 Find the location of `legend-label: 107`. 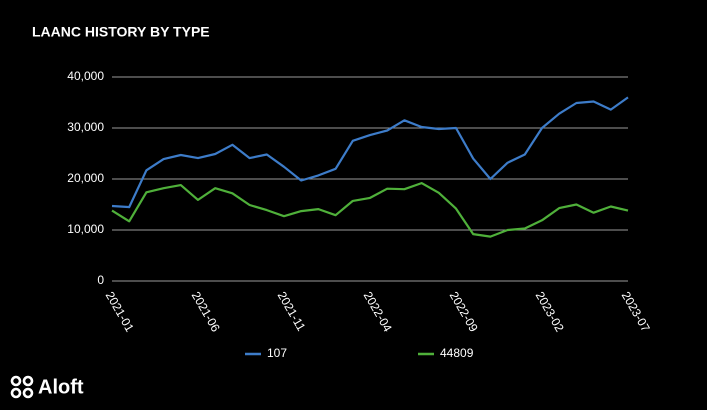

legend-label: 107 is located at coordinates (277, 353).